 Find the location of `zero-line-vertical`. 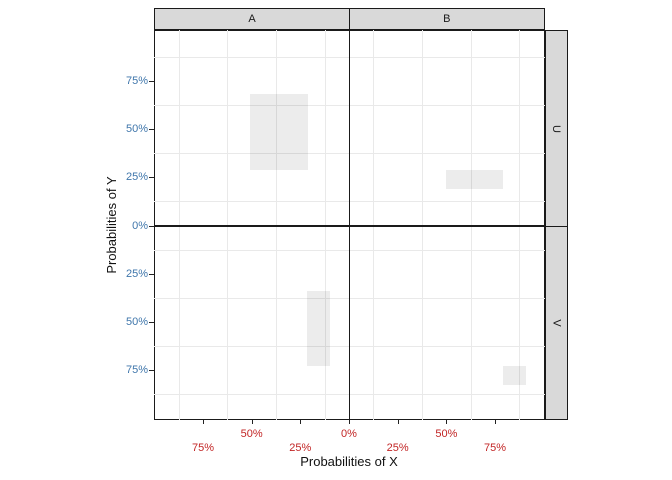

zero-line-vertical is located at coordinates (349, 225).